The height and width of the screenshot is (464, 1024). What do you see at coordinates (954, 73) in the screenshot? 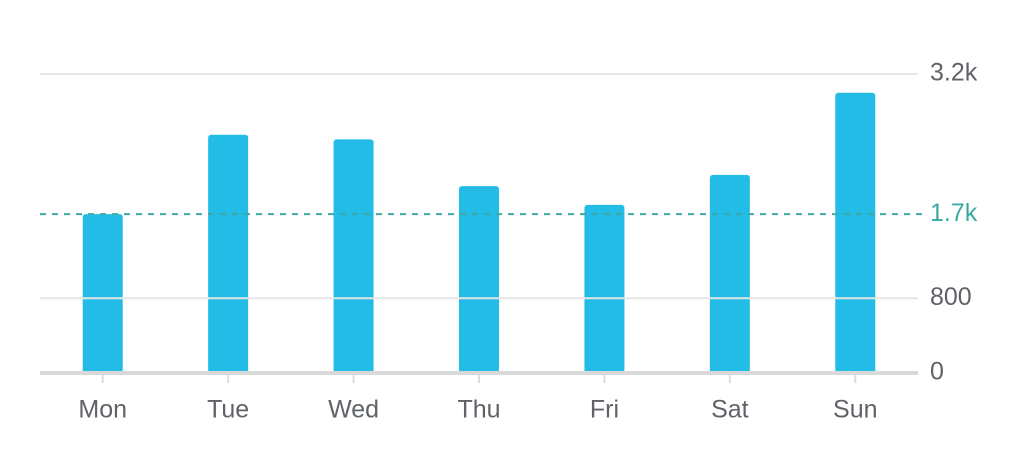
I see `y-tick-label: 3.2k` at bounding box center [954, 73].